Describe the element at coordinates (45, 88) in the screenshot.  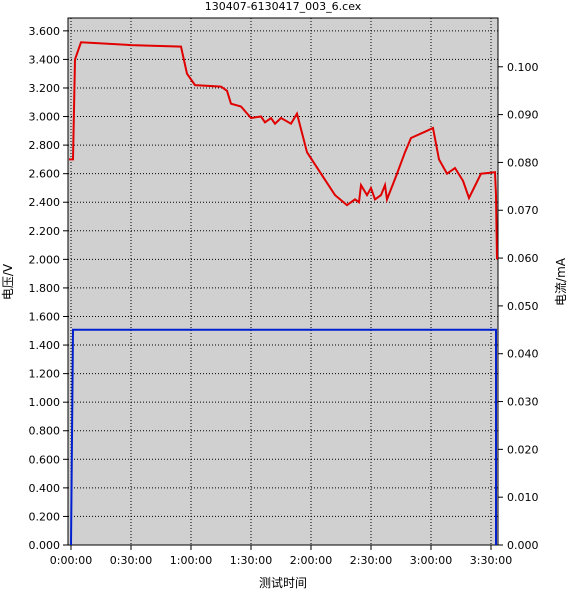
I see `y-tick-label: 3.200` at that location.